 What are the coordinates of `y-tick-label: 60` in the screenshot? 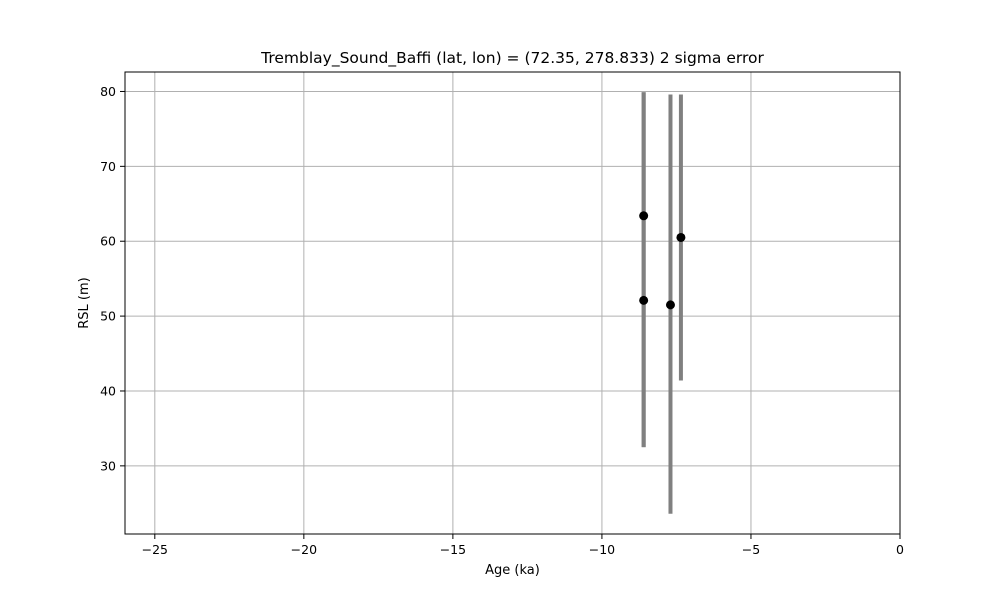 It's located at (108, 241).